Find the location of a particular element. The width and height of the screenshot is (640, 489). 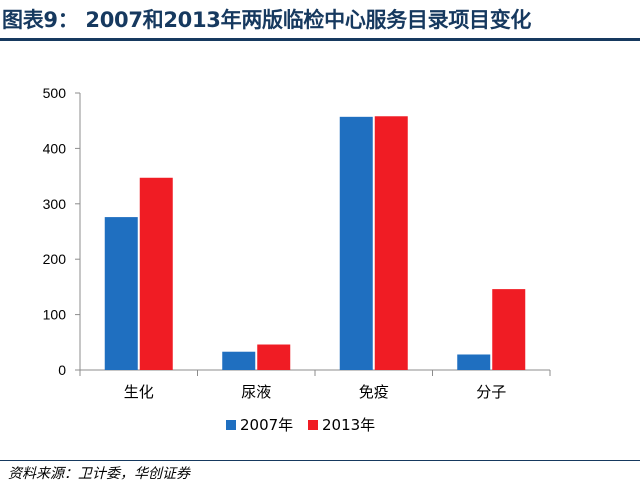

y-tick-label: 100 is located at coordinates (55, 315).